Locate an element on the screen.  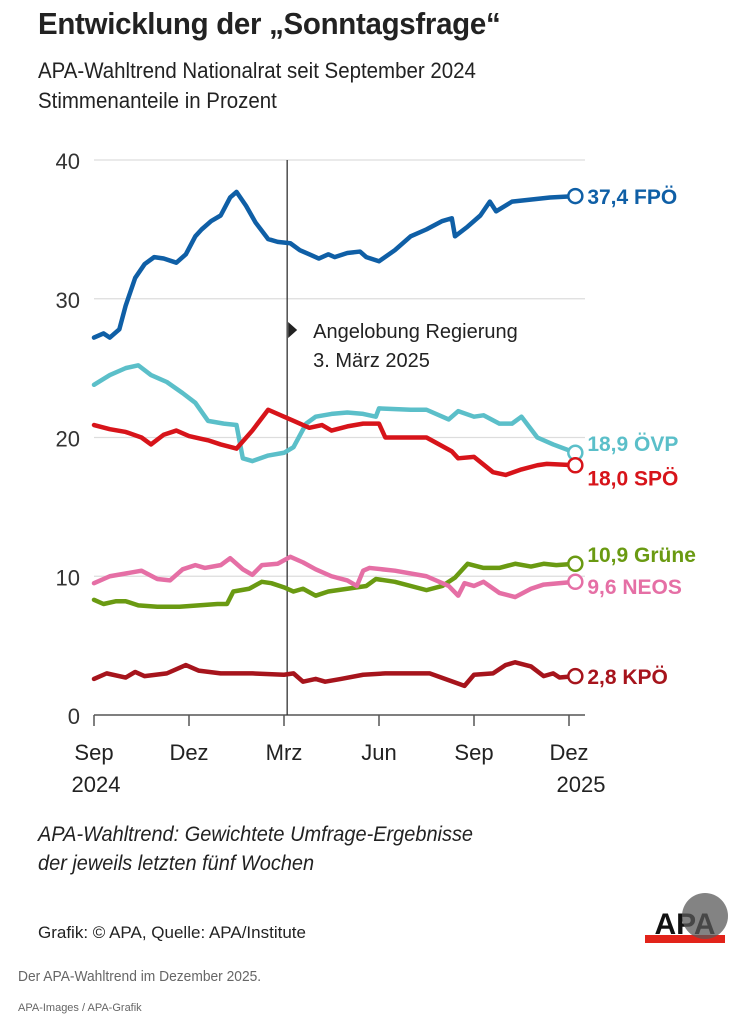
end-marker-kpö is located at coordinates (575, 676).